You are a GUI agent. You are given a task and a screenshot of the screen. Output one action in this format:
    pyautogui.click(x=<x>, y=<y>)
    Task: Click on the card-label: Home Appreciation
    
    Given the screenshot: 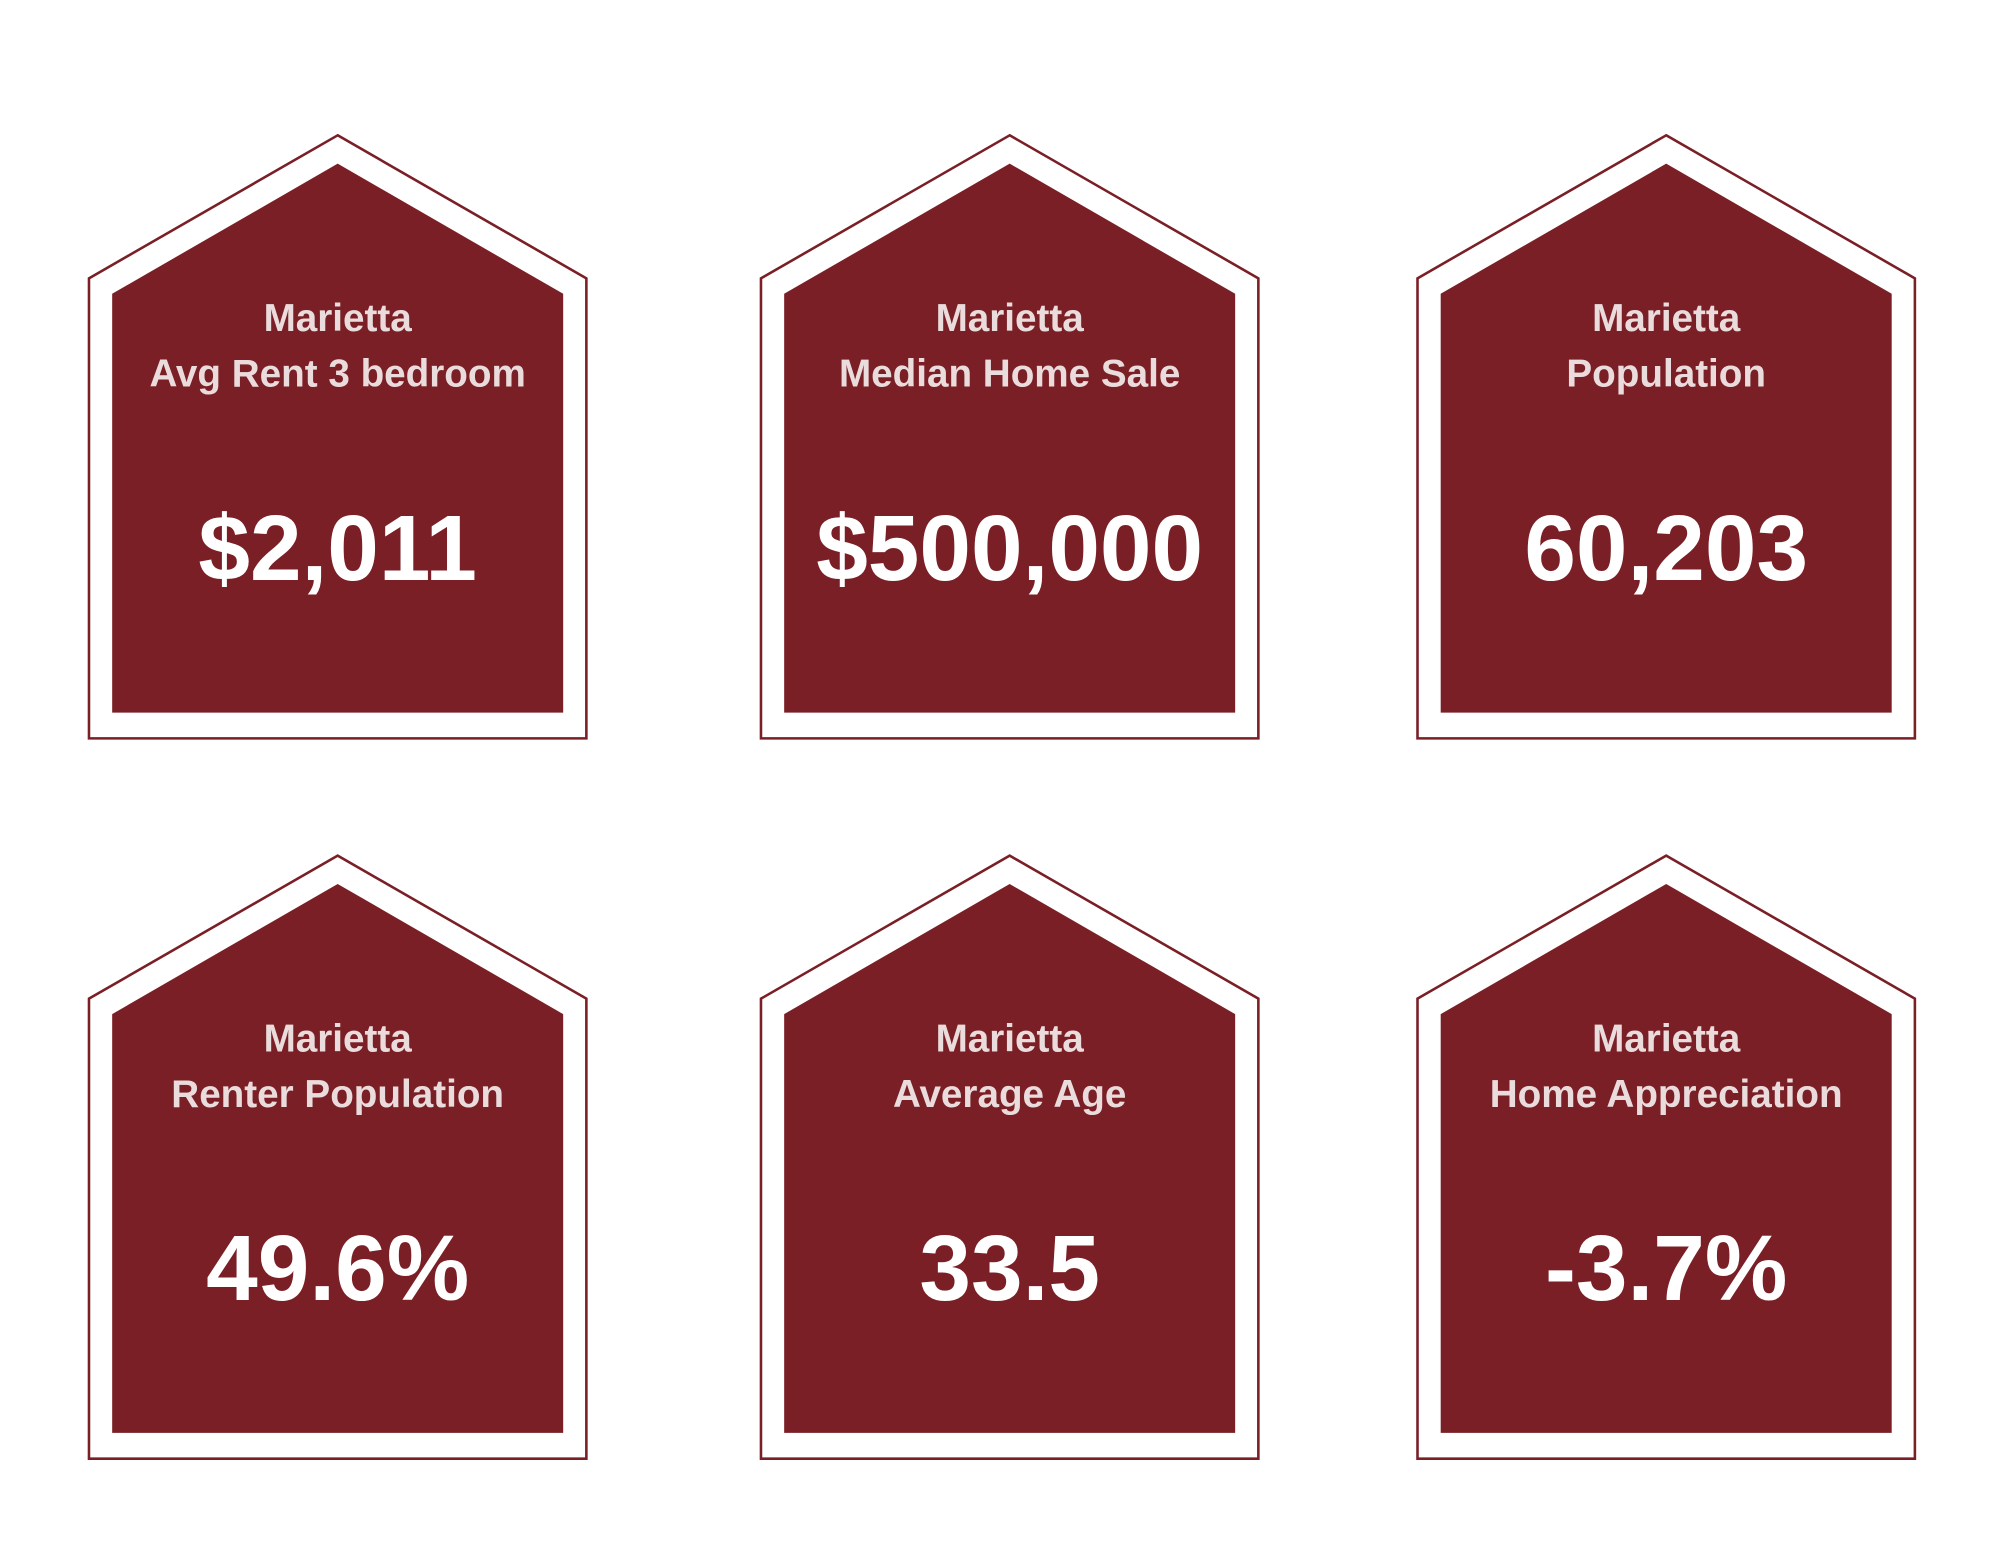 What is the action you would take?
    pyautogui.click(x=1666, y=1094)
    